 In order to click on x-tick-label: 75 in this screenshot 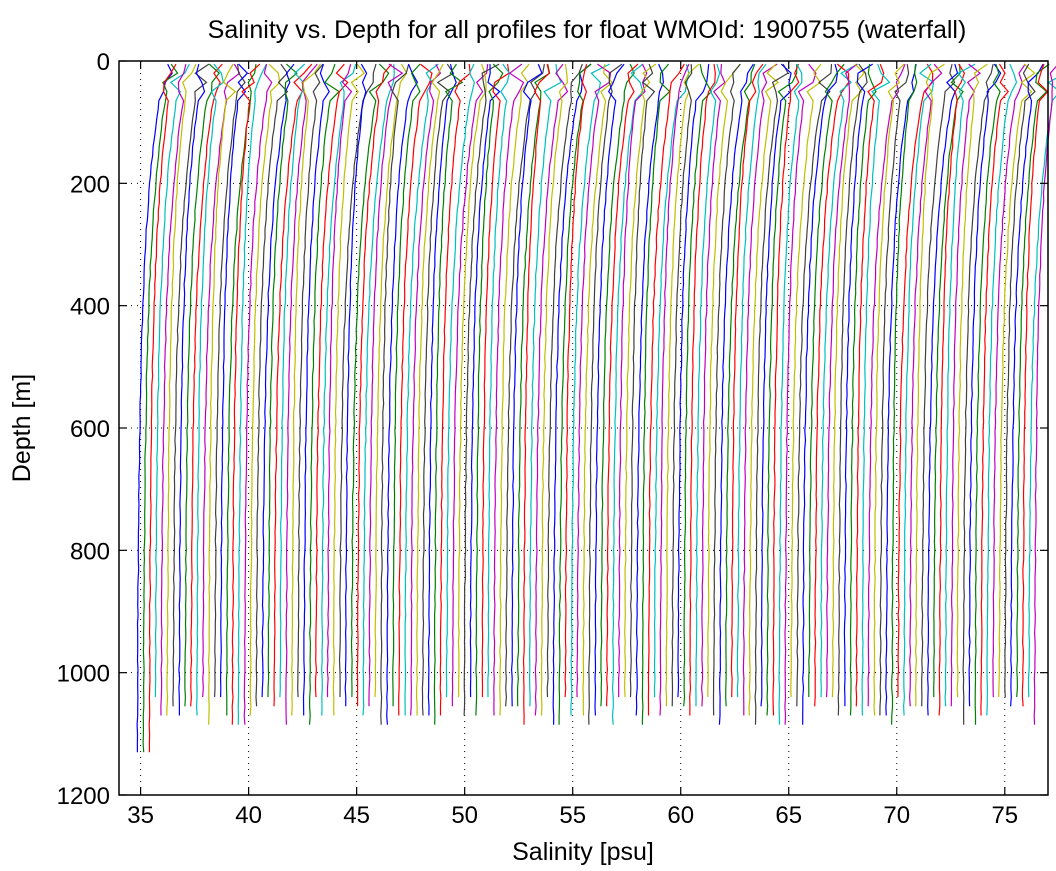, I will do `click(1004, 815)`.